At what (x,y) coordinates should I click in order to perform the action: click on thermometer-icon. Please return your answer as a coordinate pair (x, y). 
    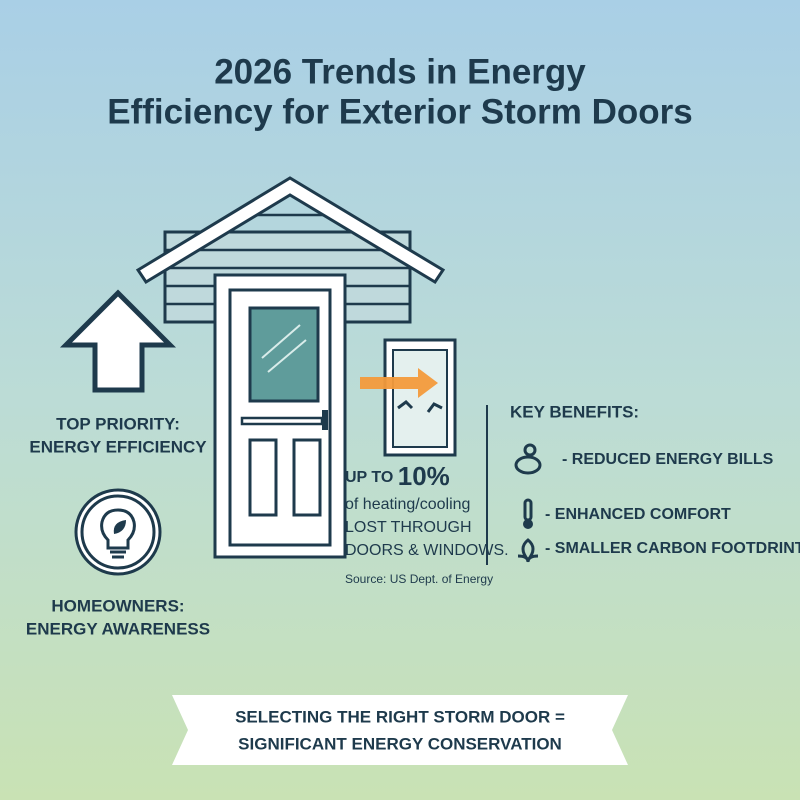
    Looking at the image, I should click on (528, 513).